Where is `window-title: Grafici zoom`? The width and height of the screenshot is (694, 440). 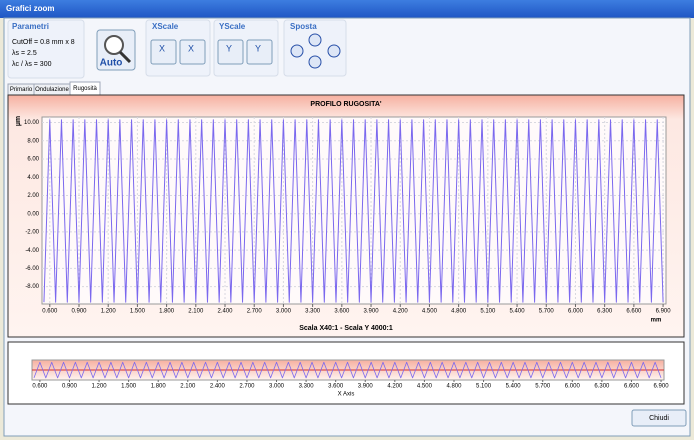 window-title: Grafici zoom is located at coordinates (30, 8).